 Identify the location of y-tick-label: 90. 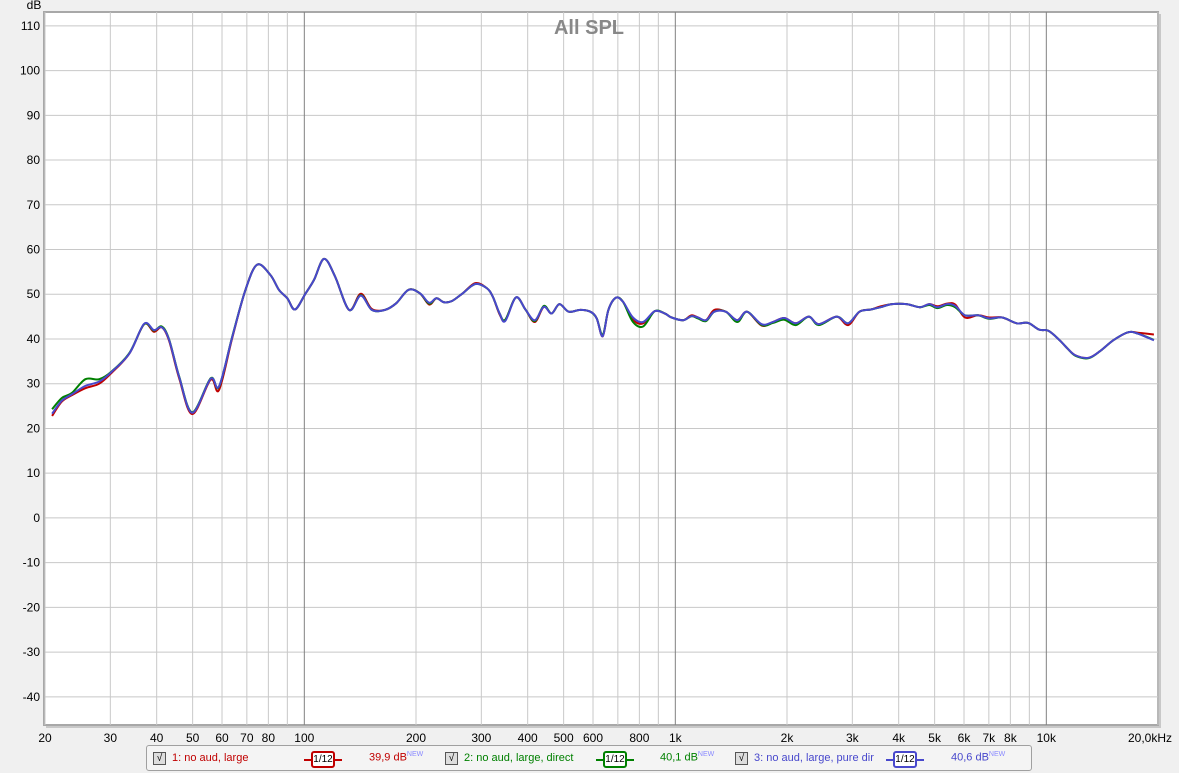
(34, 115).